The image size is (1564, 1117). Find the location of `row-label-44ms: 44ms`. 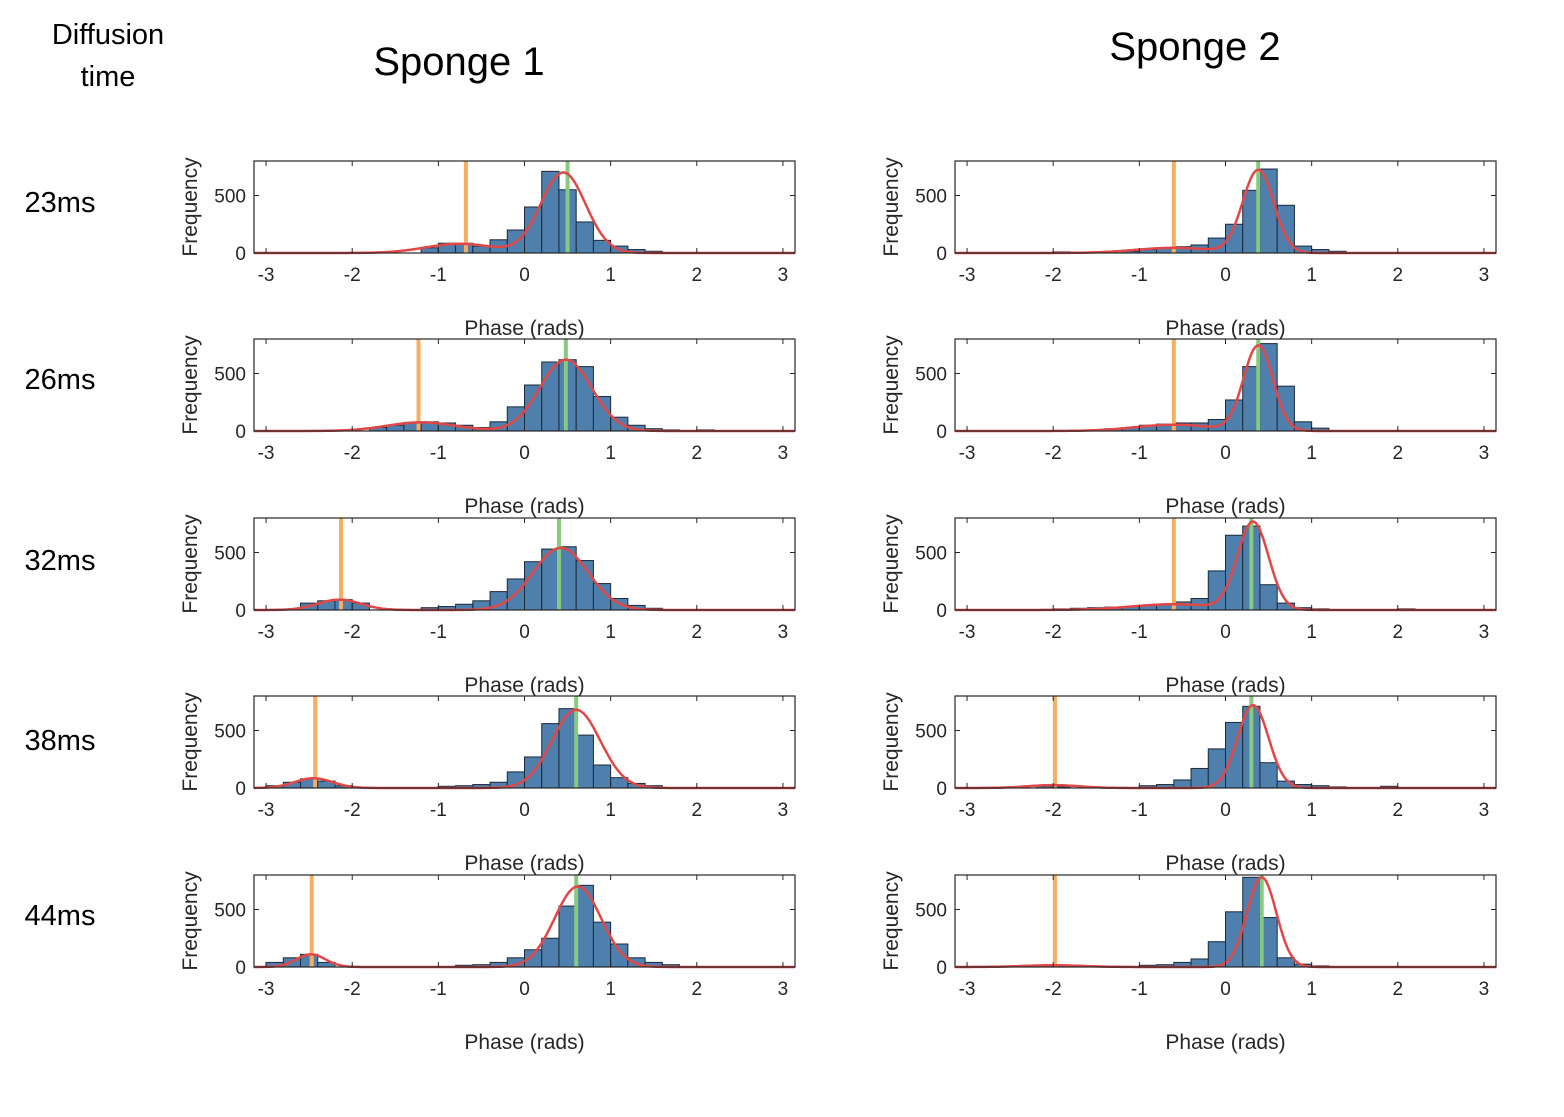

row-label-44ms: 44ms is located at coordinates (60, 916).